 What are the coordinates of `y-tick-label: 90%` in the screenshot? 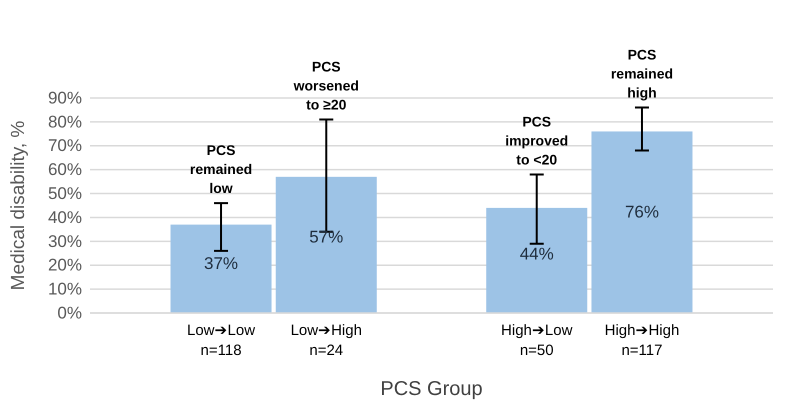 It's located at (65, 98).